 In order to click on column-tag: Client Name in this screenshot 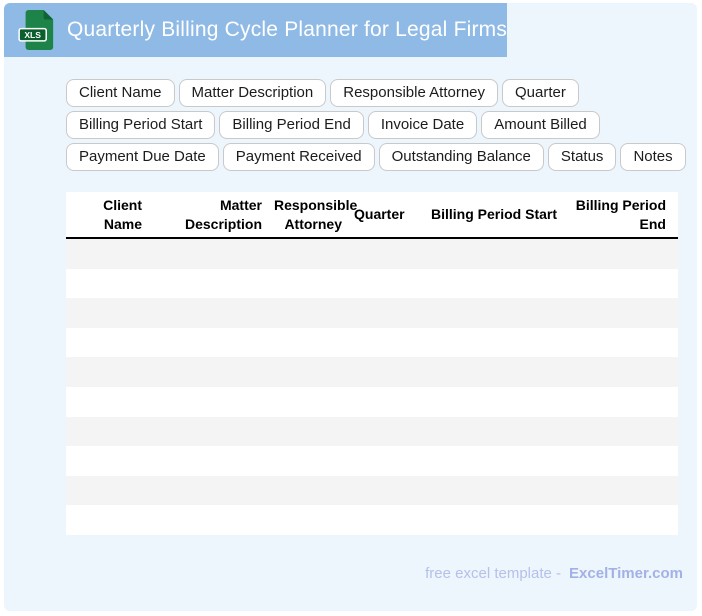, I will do `click(120, 93)`.